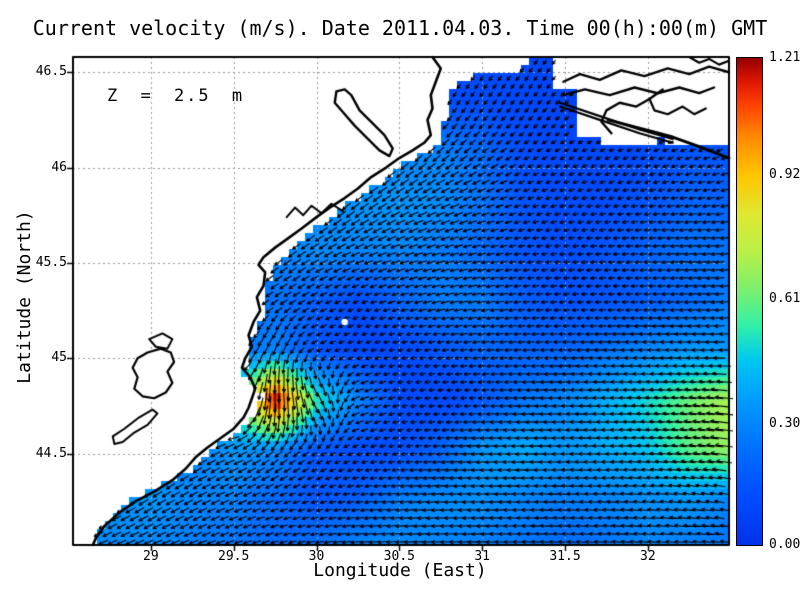 The width and height of the screenshot is (800, 600). What do you see at coordinates (482, 556) in the screenshot?
I see `x-tick-label: 31` at bounding box center [482, 556].